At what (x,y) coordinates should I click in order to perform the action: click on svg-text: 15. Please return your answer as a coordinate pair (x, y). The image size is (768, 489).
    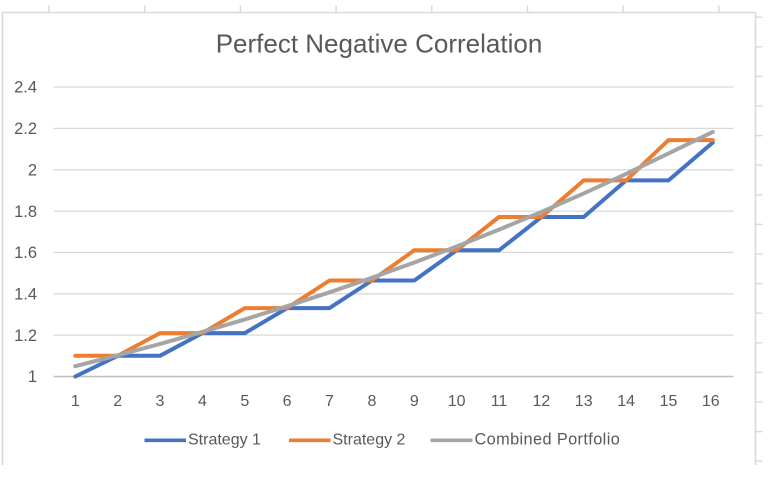
    Looking at the image, I should click on (669, 401).